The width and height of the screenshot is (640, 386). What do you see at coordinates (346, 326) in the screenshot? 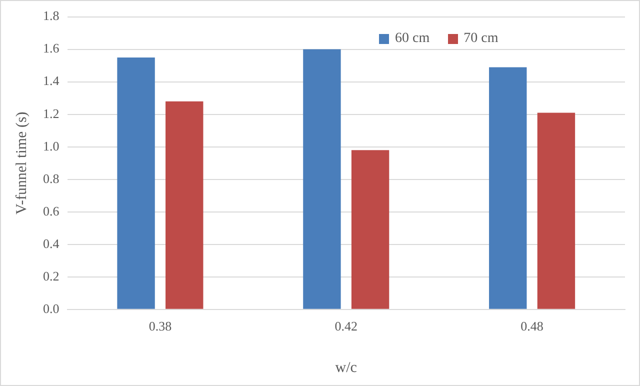
I see `x-tick-label: 0.42` at bounding box center [346, 326].